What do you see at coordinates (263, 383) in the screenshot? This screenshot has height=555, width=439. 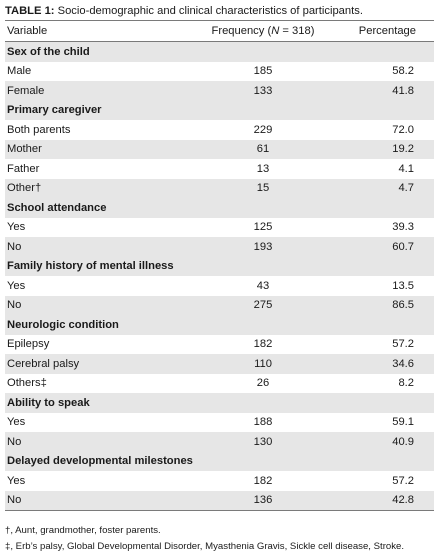 I see `row-frequency: 26` at bounding box center [263, 383].